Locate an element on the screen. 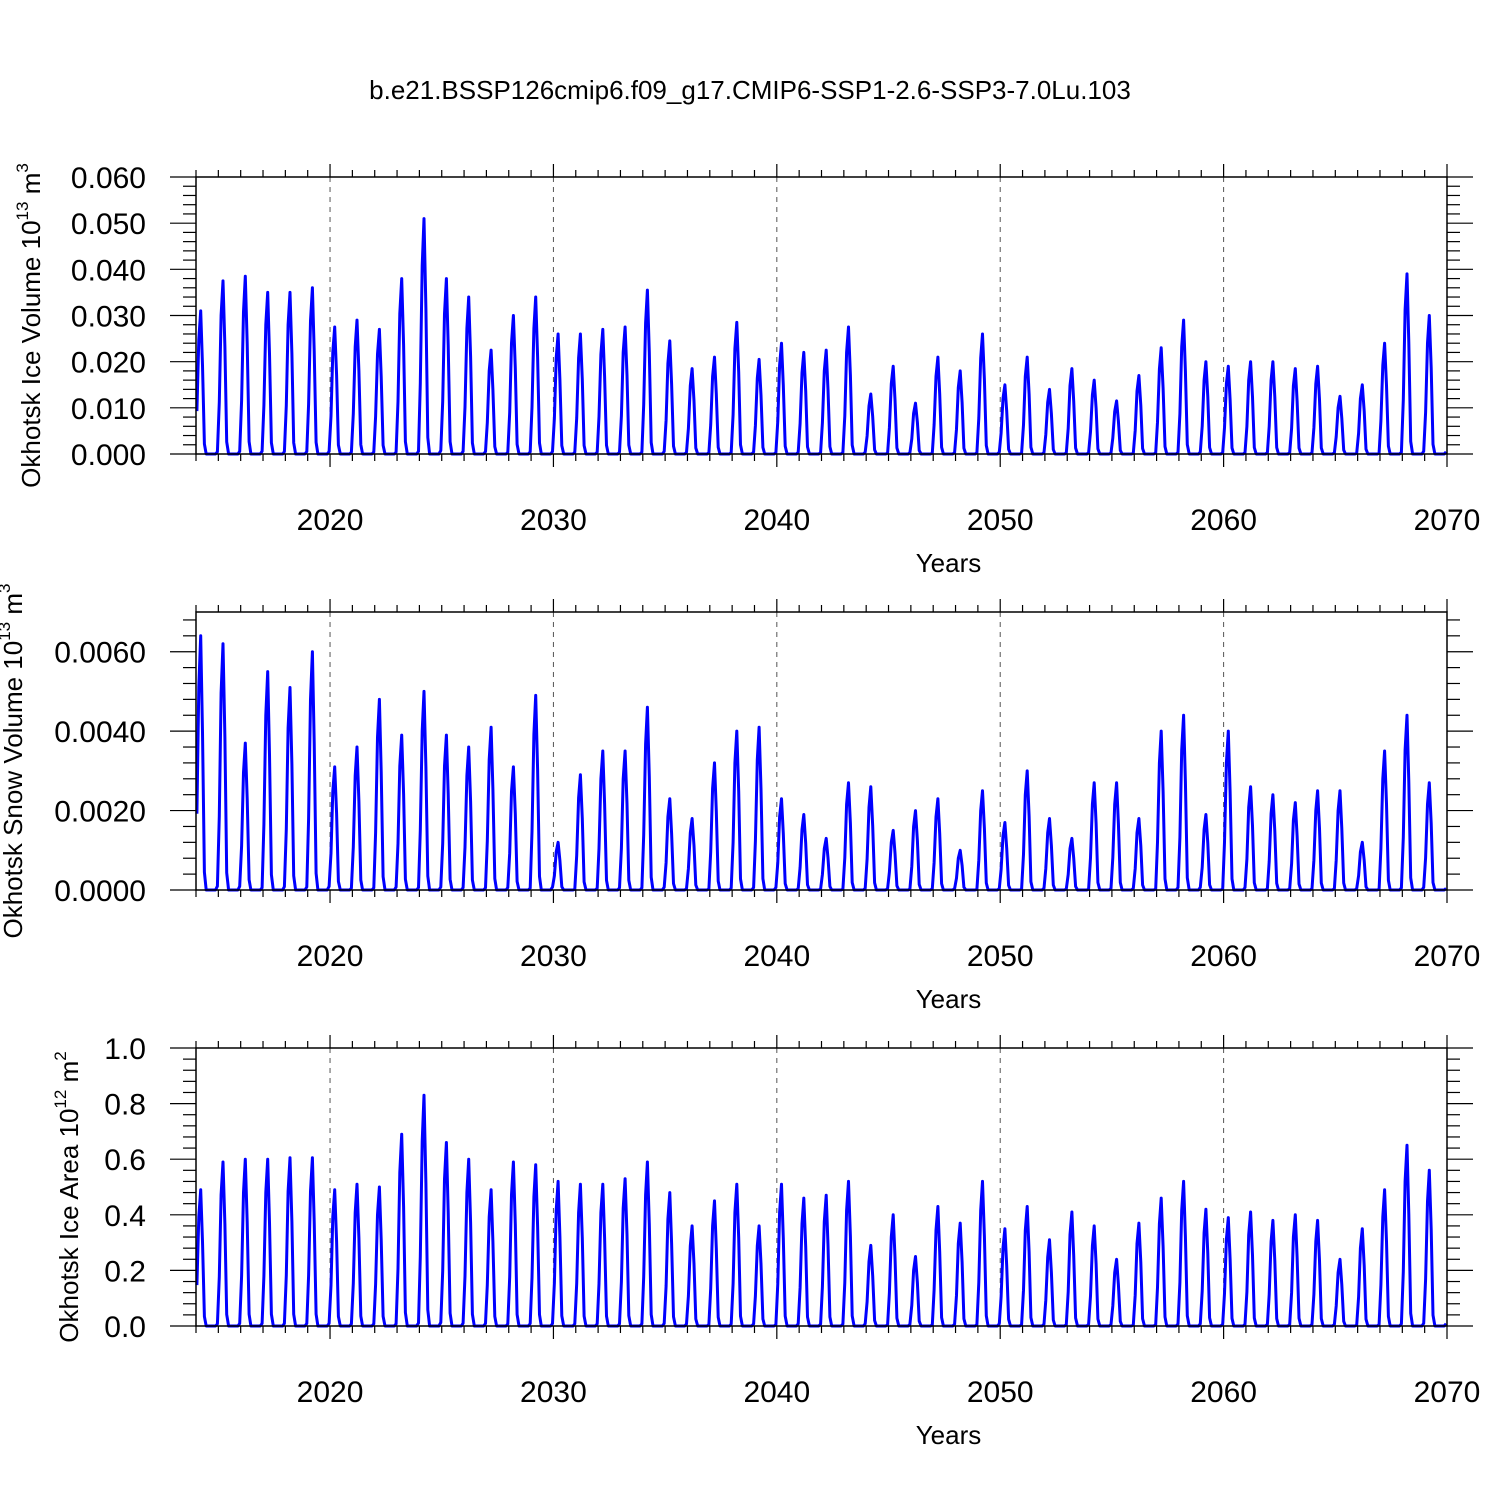 Image resolution: width=1500 pixels, height=1500 pixels. y-axis-label: Okhotsk Snow Volume 1013 m3 is located at coordinates (14, 761).